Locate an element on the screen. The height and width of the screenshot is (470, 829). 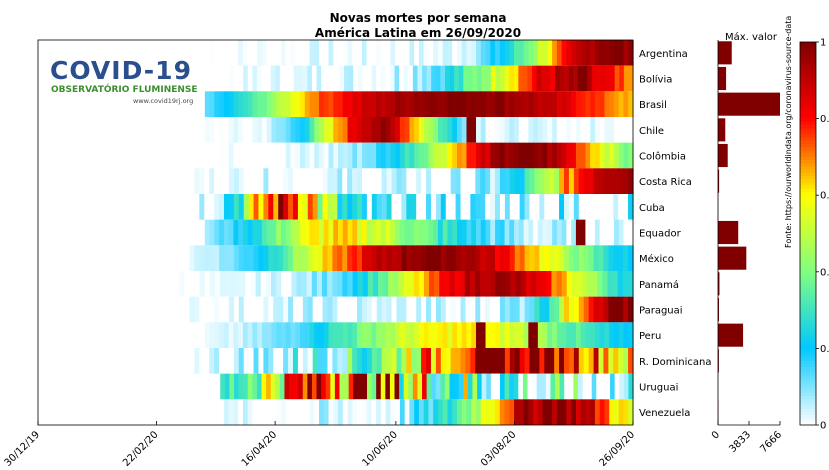
row-label: Paraguai is located at coordinates (661, 311).